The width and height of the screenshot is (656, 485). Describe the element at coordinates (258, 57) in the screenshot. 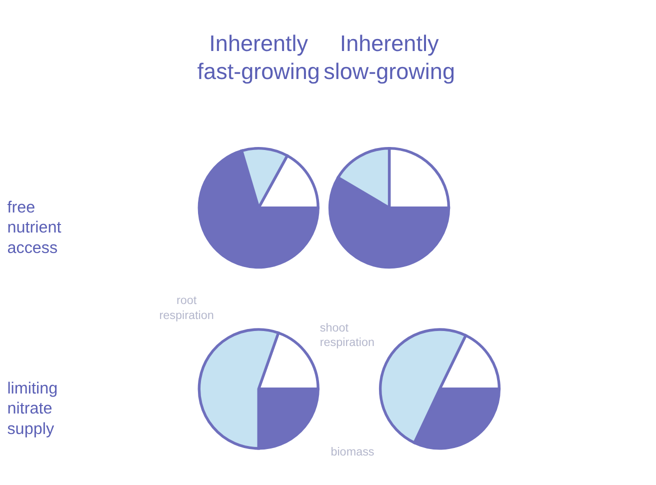

I see `chart-title: Inherently fast-growing` at that location.